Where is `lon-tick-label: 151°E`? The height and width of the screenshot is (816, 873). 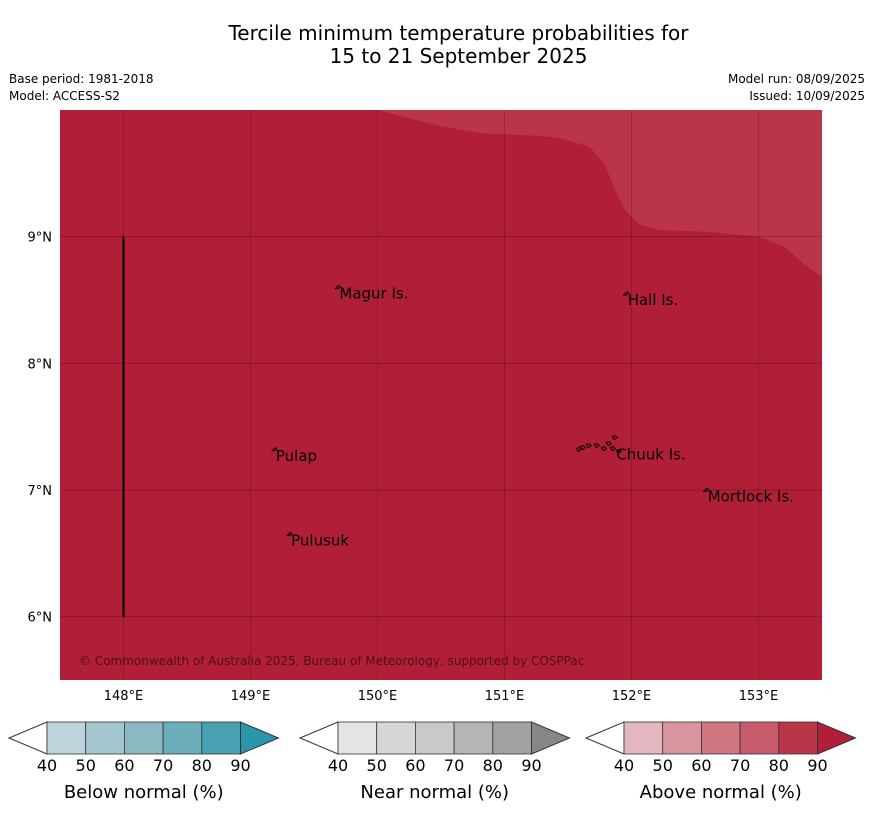 lon-tick-label: 151°E is located at coordinates (505, 696).